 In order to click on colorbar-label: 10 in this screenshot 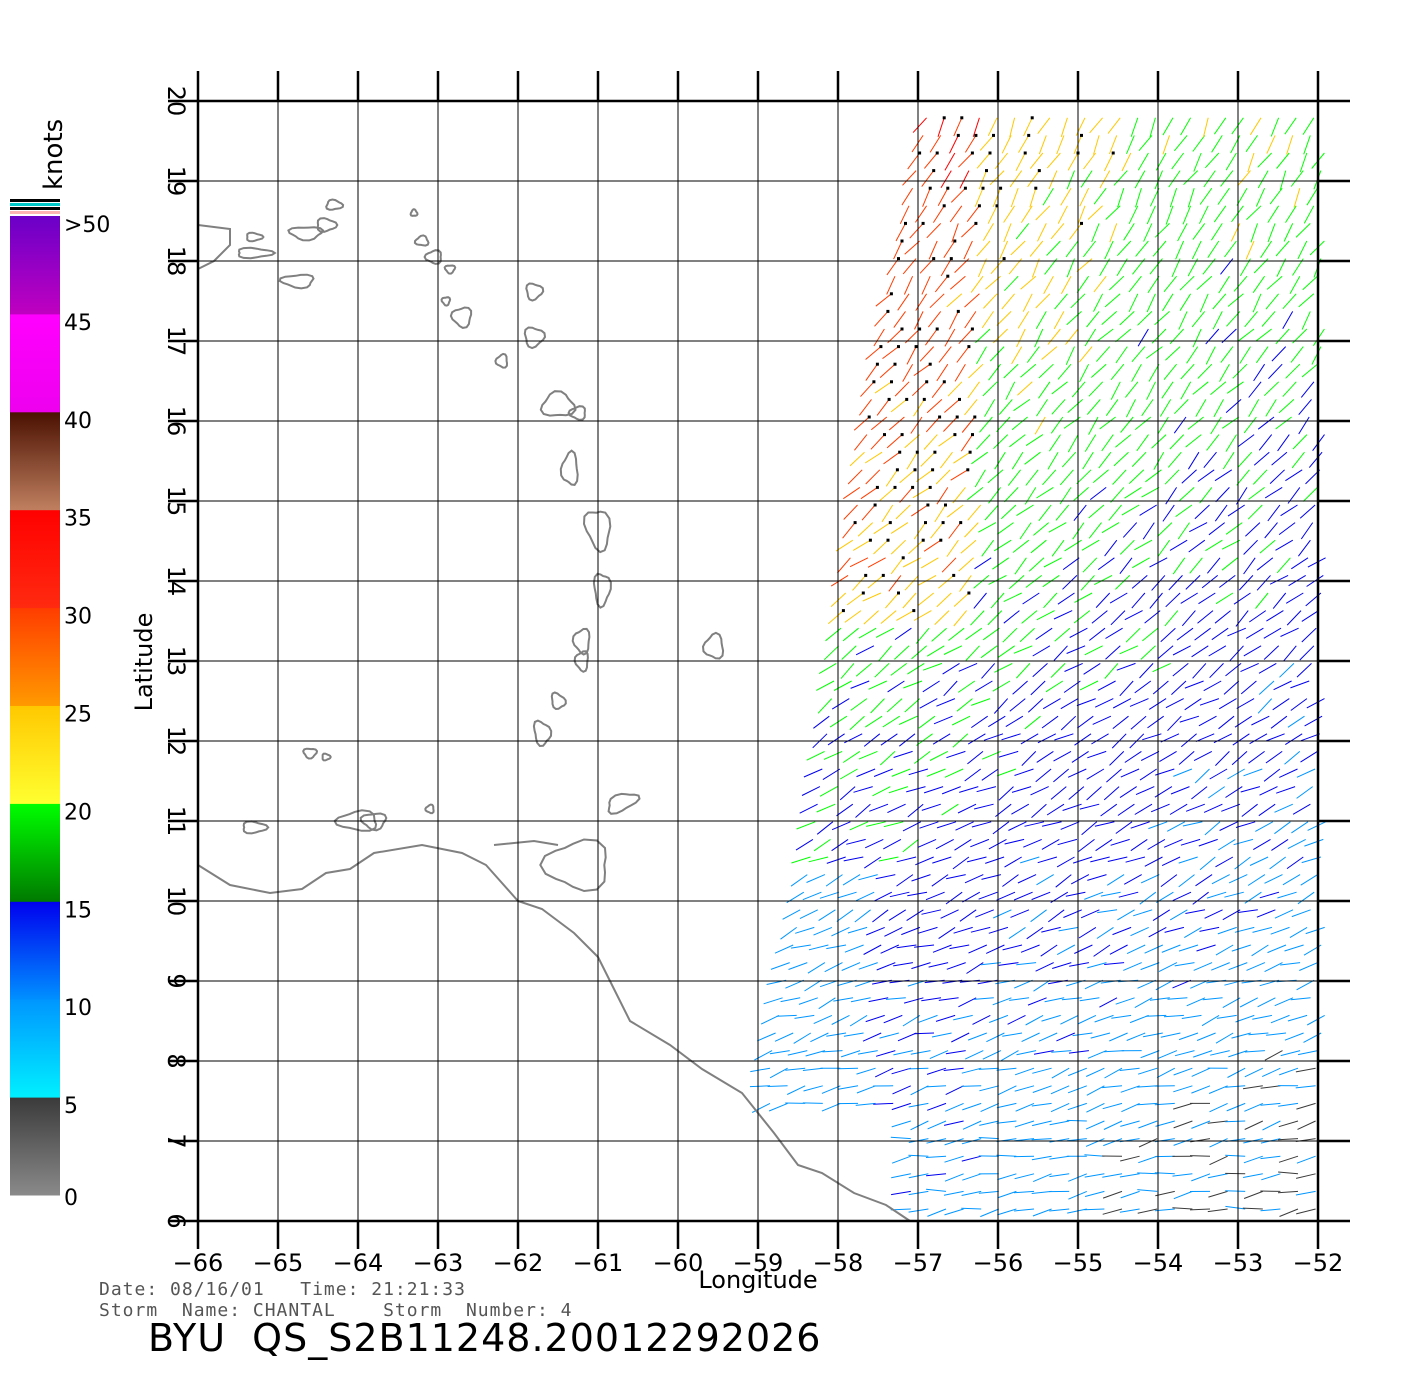, I will do `click(78, 1008)`.